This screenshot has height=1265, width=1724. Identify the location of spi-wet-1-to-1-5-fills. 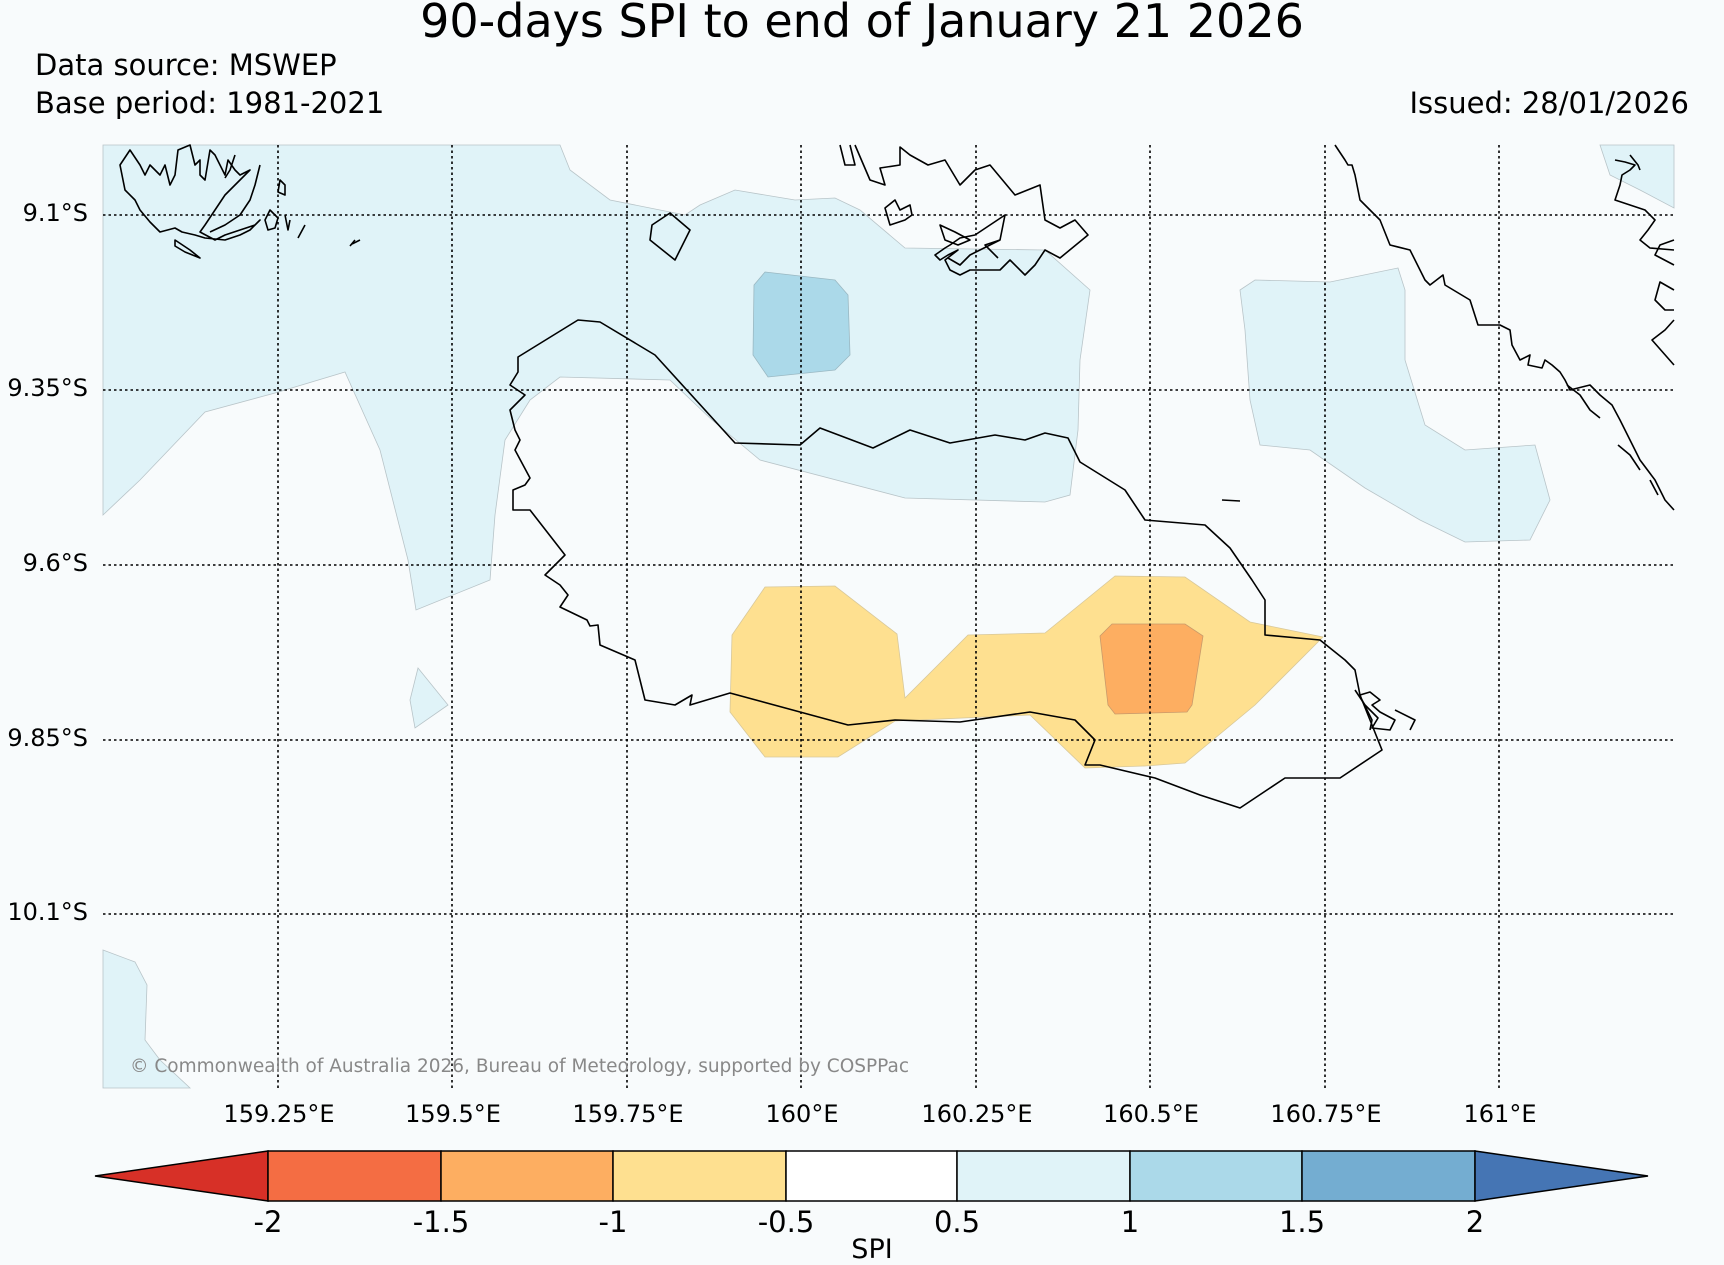
(801, 324).